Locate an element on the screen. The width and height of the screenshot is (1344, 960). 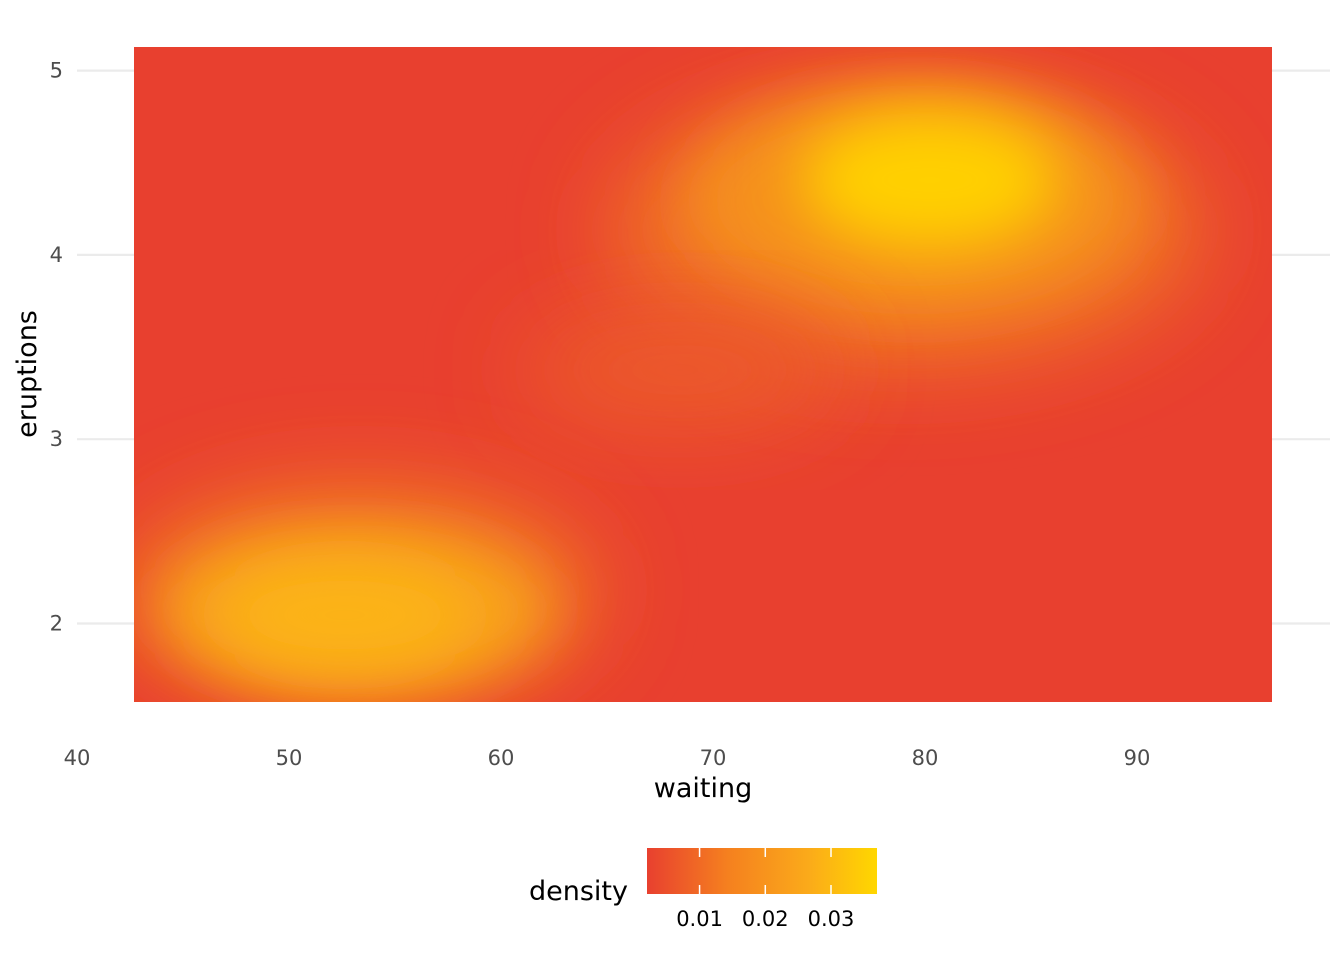
x-tick-label: 80 is located at coordinates (925, 758).